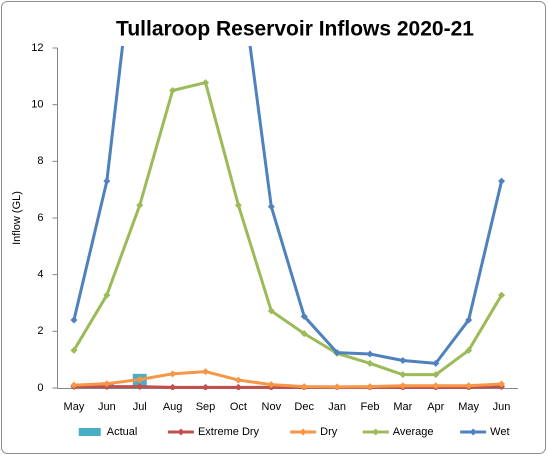 This screenshot has width=548, height=456. I want to click on x-tick-label: Jan, so click(337, 407).